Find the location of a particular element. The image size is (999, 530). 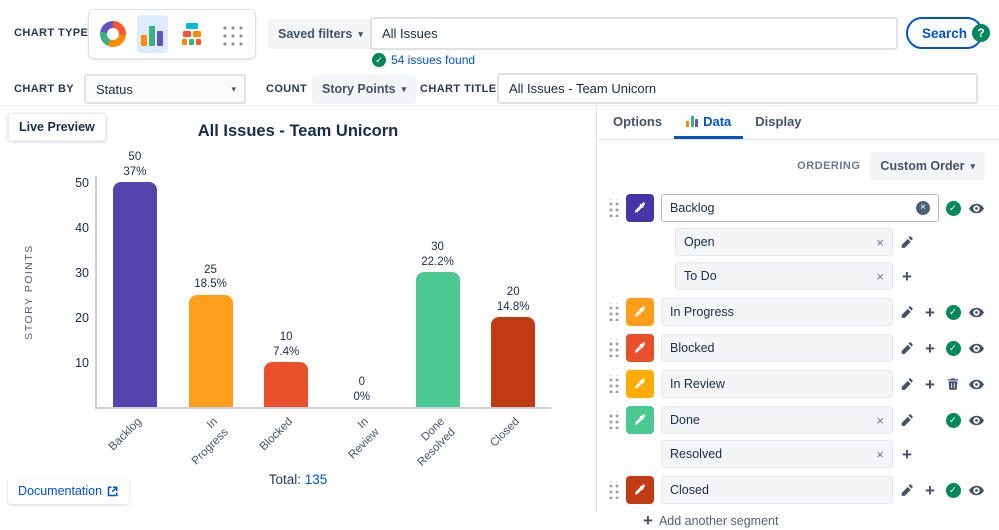

value-chip: To Do × is located at coordinates (784, 276).